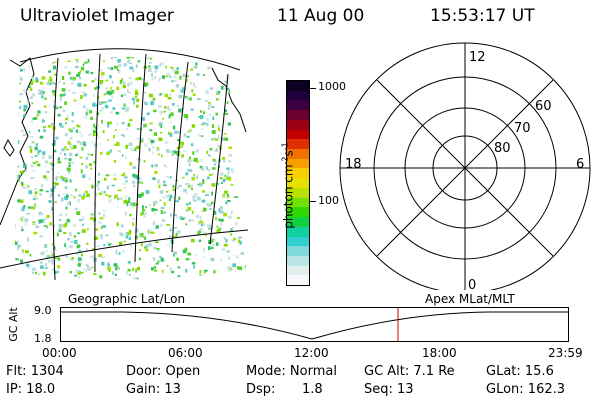 The image size is (600, 400). Describe the element at coordinates (124, 249) in the screenshot. I see `lat-grid-line` at that location.